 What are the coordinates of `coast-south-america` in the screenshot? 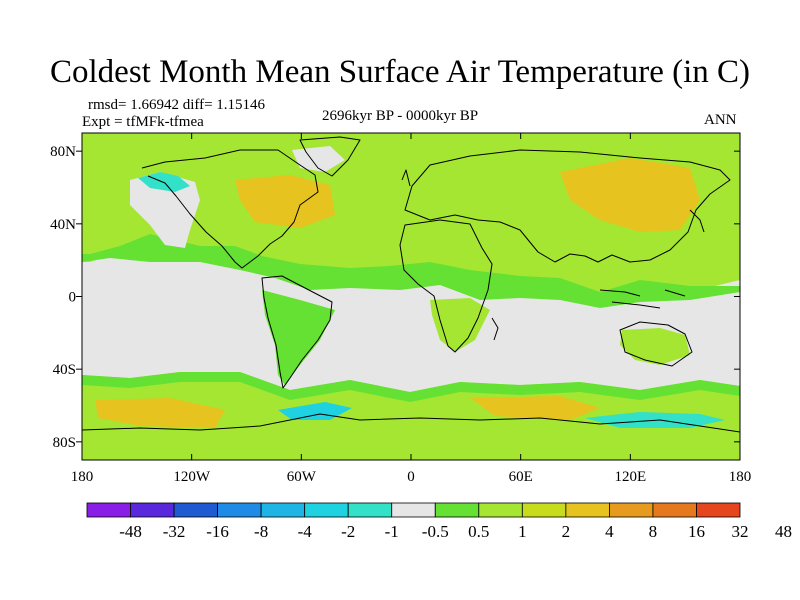 It's located at (297, 332).